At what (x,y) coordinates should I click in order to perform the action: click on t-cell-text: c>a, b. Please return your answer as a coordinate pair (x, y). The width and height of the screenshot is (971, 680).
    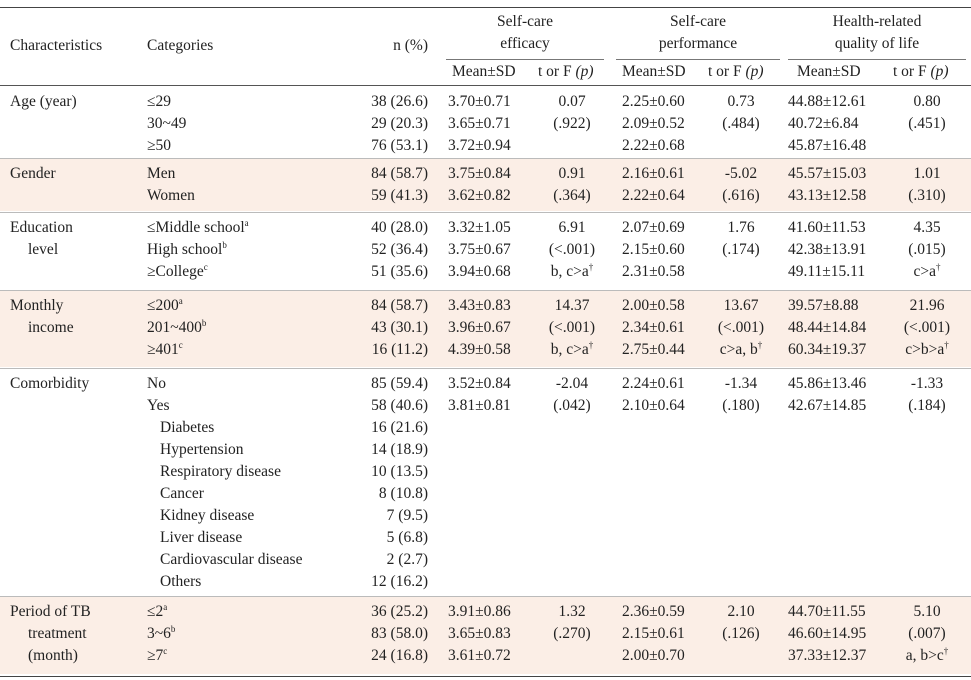
    Looking at the image, I should click on (738, 349).